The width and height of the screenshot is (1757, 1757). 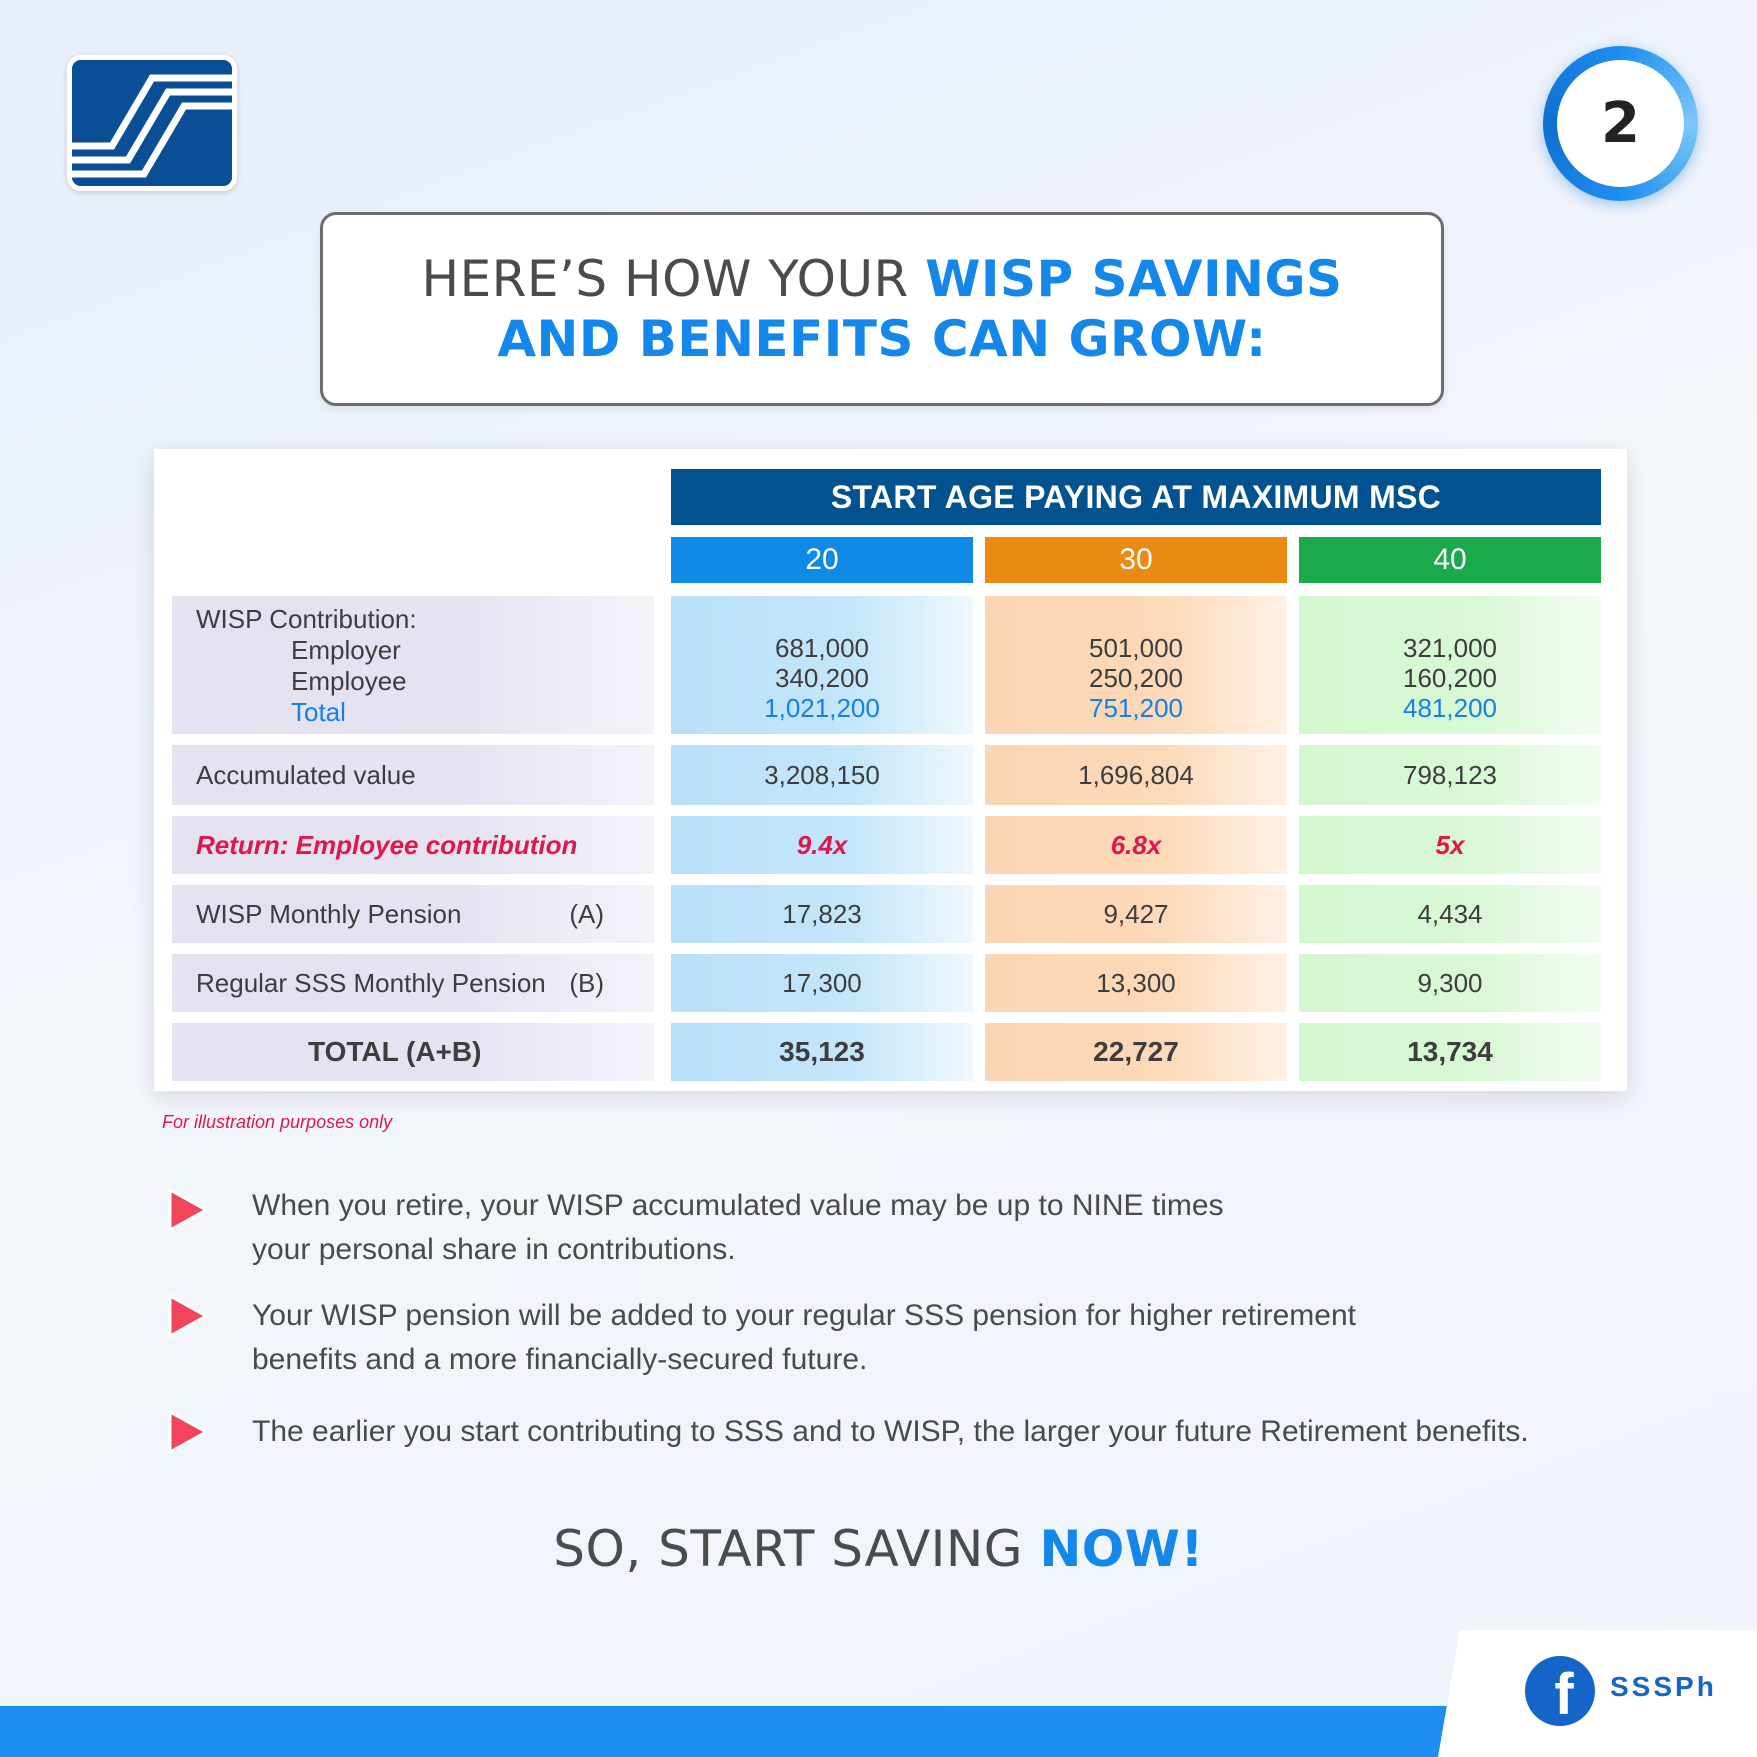 I want to click on regular-pension-tag: (B), so click(x=586, y=982).